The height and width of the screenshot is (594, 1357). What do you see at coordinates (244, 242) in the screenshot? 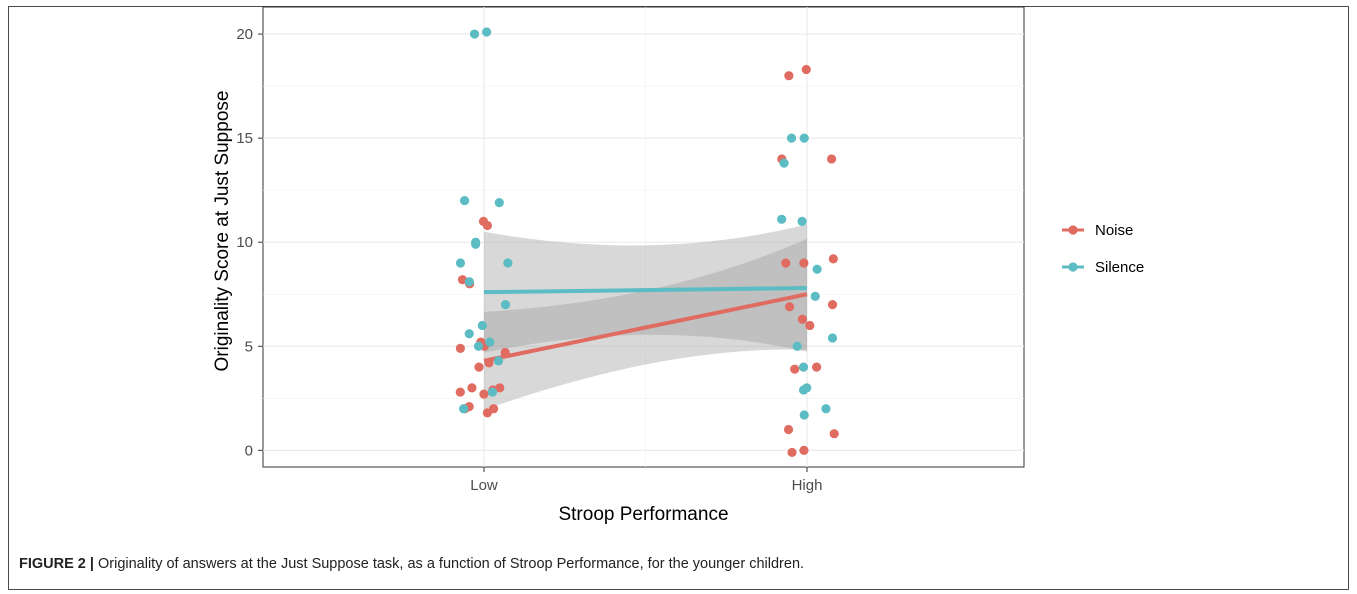
I see `y-tick-label: 10` at bounding box center [244, 242].